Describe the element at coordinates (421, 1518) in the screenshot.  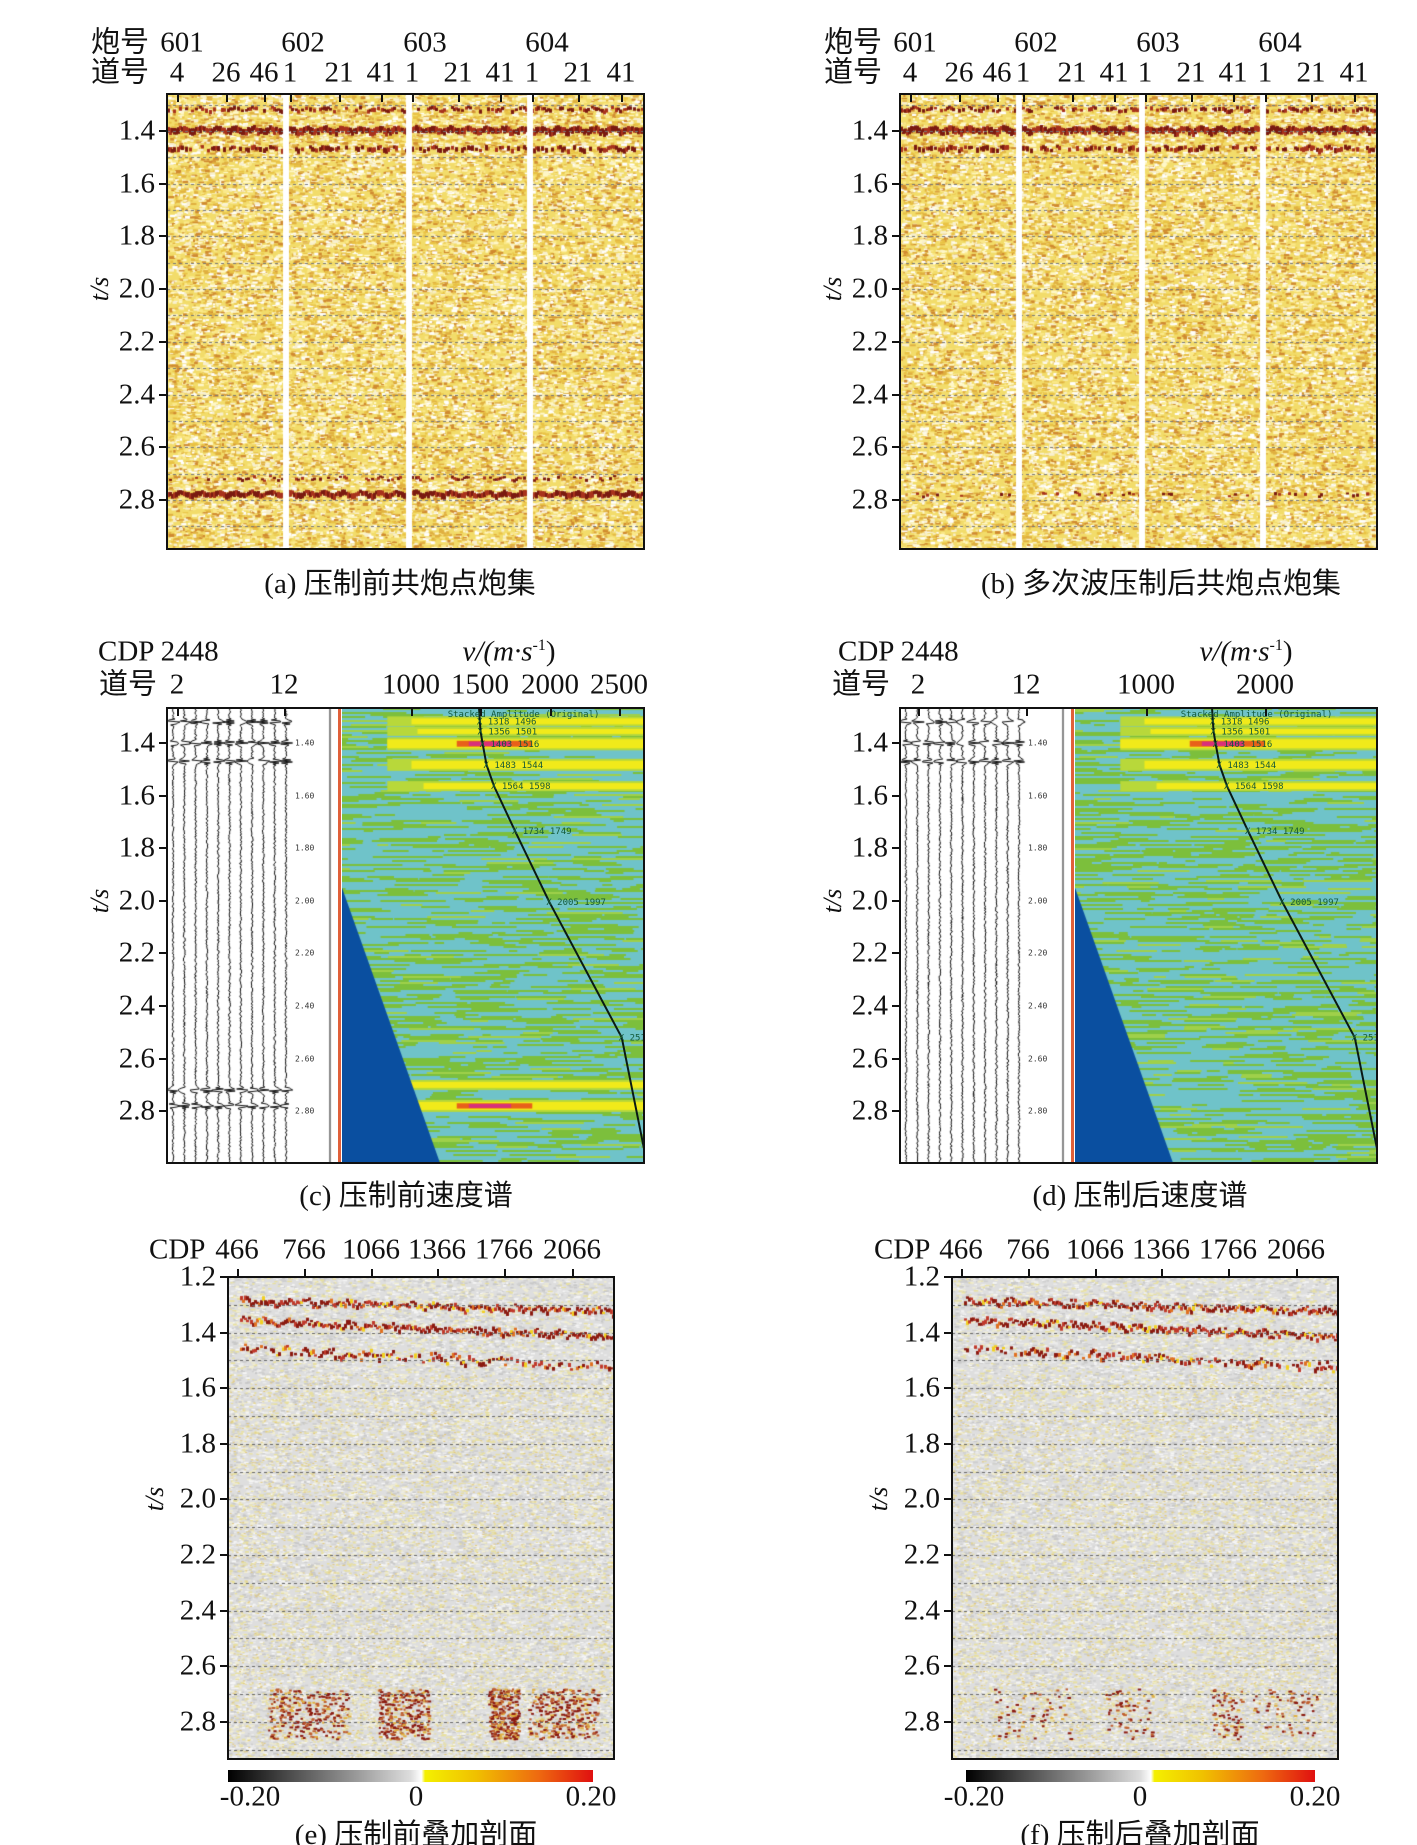
I see `stack-section-image` at that location.